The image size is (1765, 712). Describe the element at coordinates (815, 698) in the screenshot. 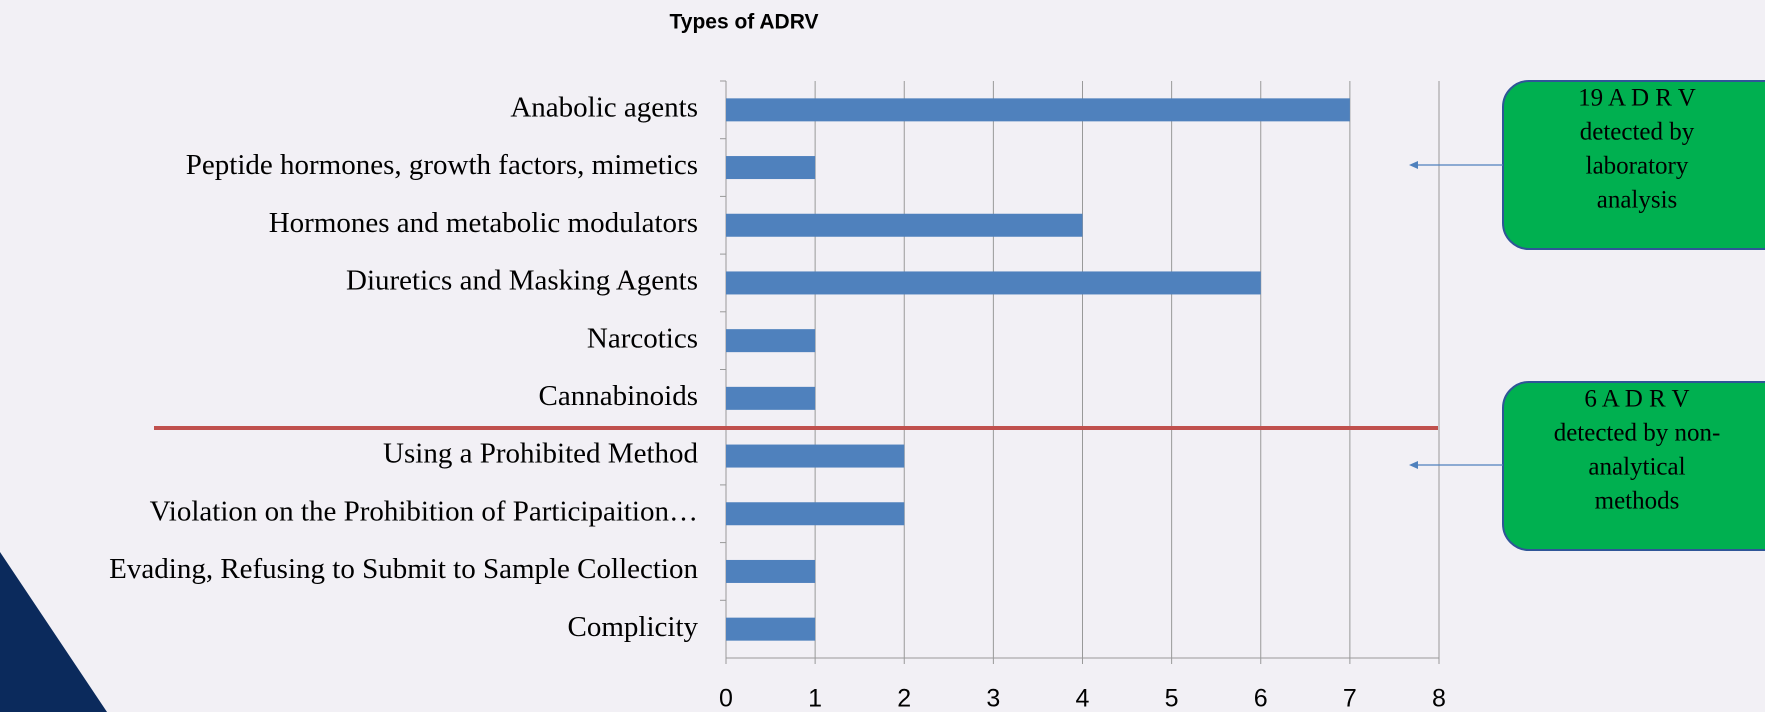

I see `x-tick-label: 1` at that location.